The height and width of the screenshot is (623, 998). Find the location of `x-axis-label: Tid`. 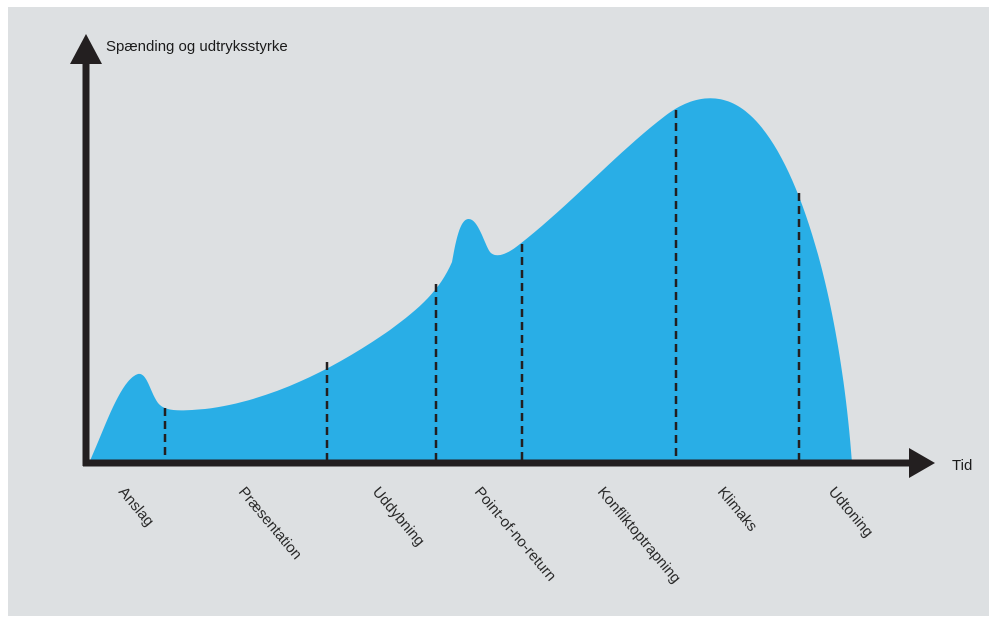

x-axis-label: Tid is located at coordinates (962, 465).